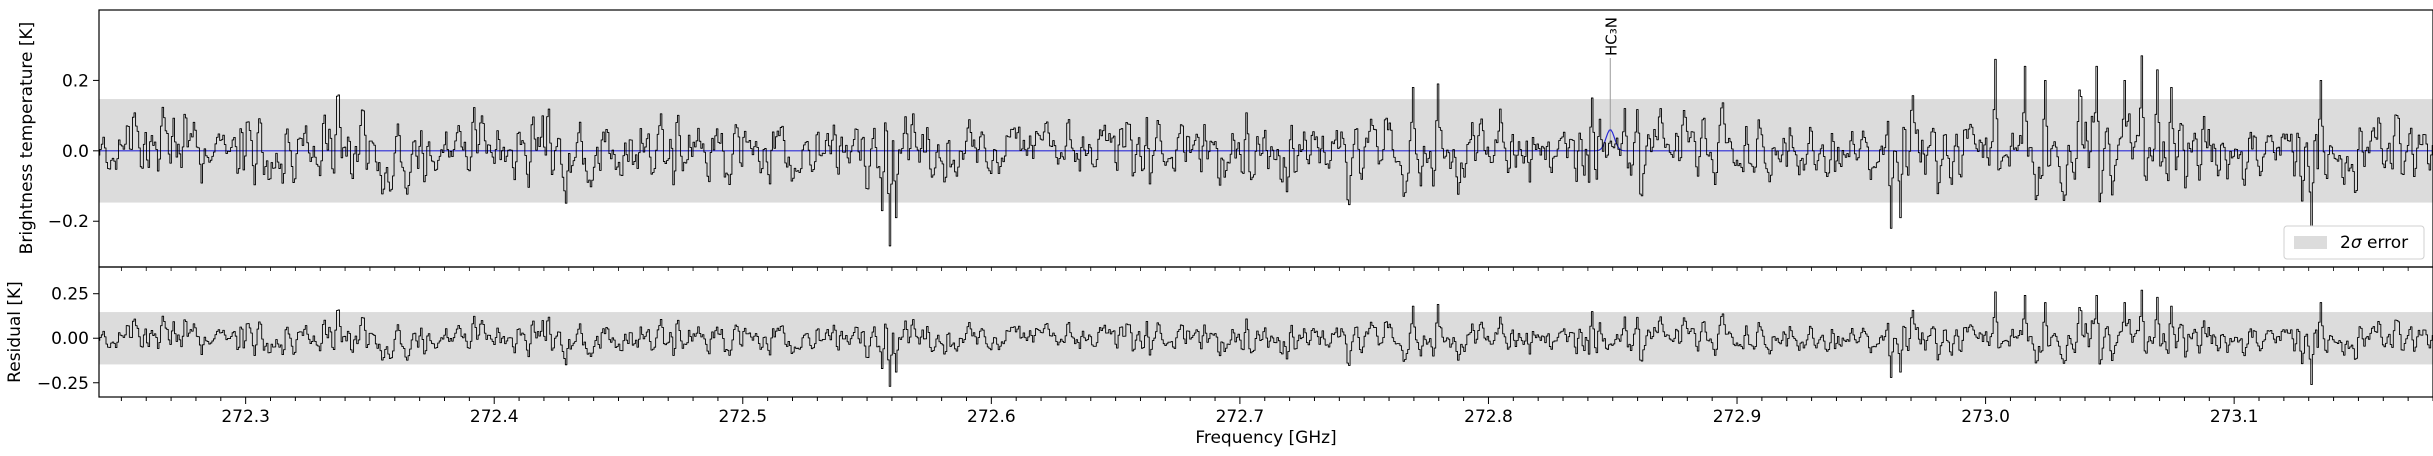  Describe the element at coordinates (494, 417) in the screenshot. I see `x-tick-label: 272.4` at that location.